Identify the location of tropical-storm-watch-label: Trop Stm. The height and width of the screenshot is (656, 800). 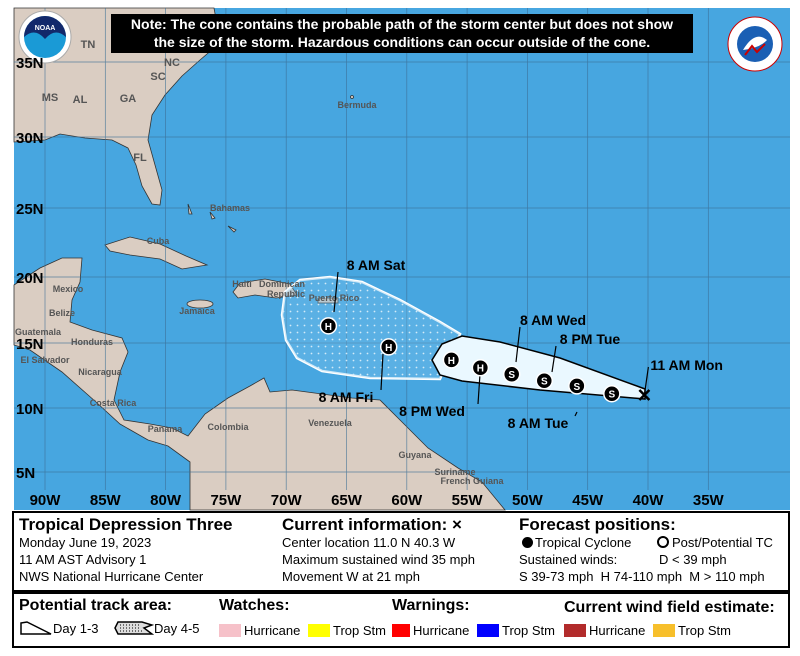
(359, 630).